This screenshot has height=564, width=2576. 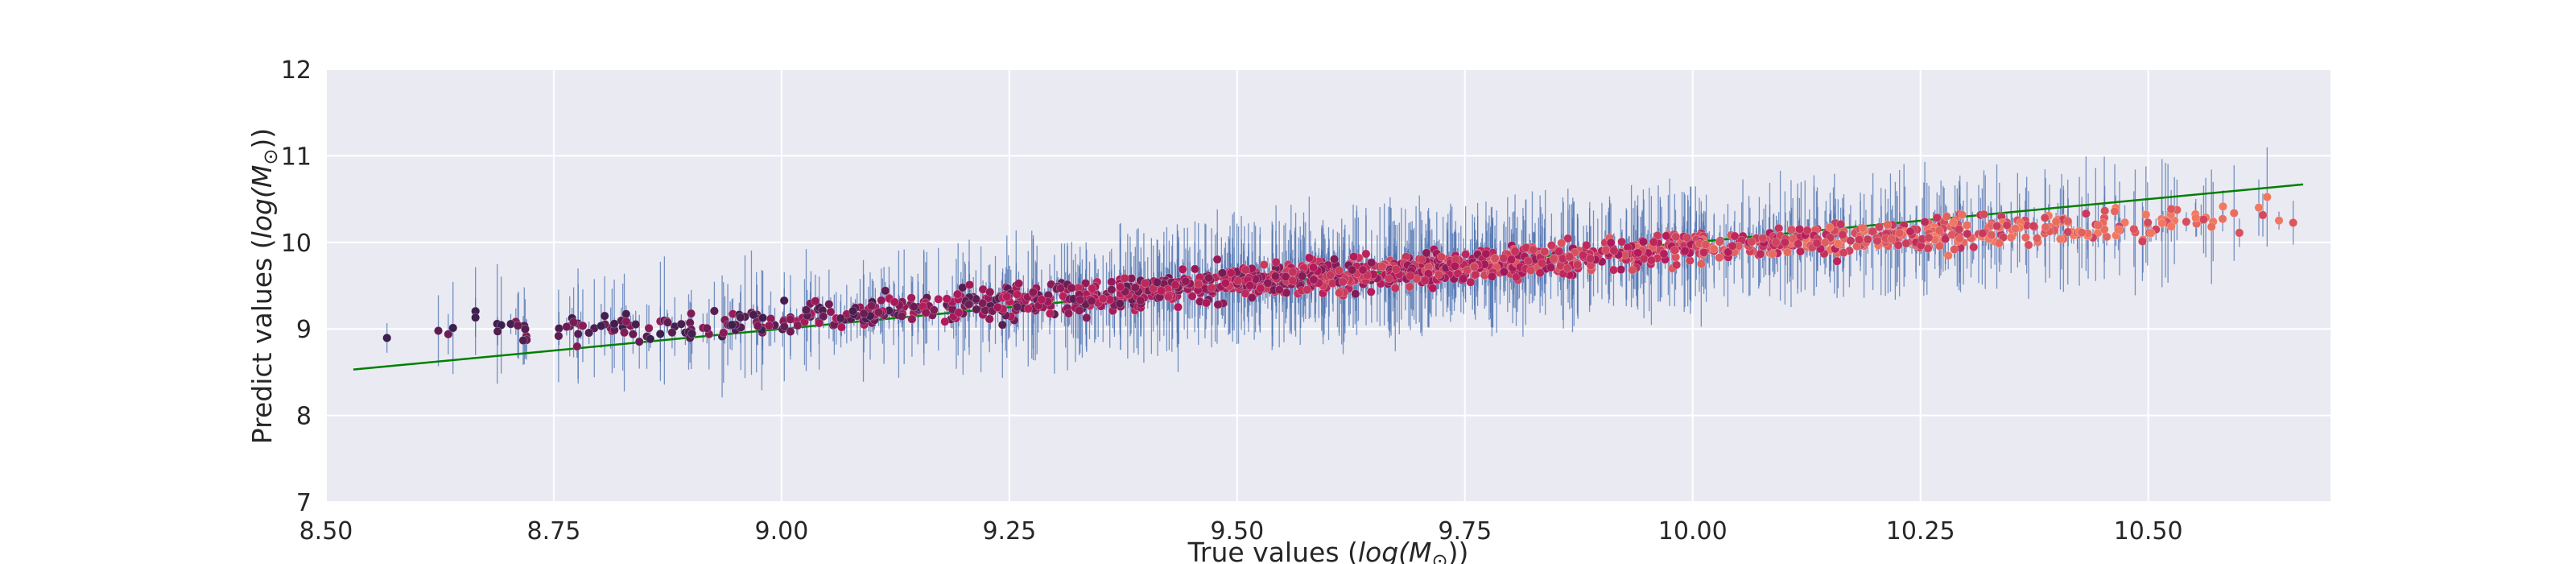 What do you see at coordinates (1009, 531) in the screenshot?
I see `x-tick-label: 9.25` at bounding box center [1009, 531].